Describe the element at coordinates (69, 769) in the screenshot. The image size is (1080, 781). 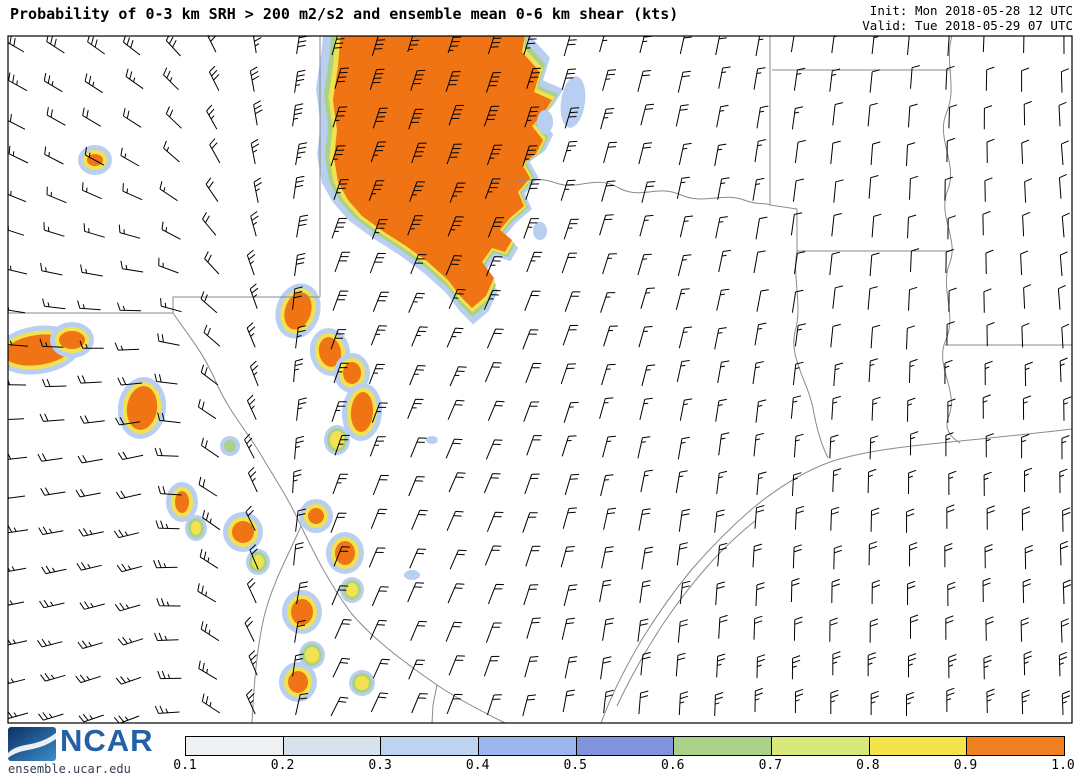
I see `site-url: ensemble.ucar.edu` at that location.